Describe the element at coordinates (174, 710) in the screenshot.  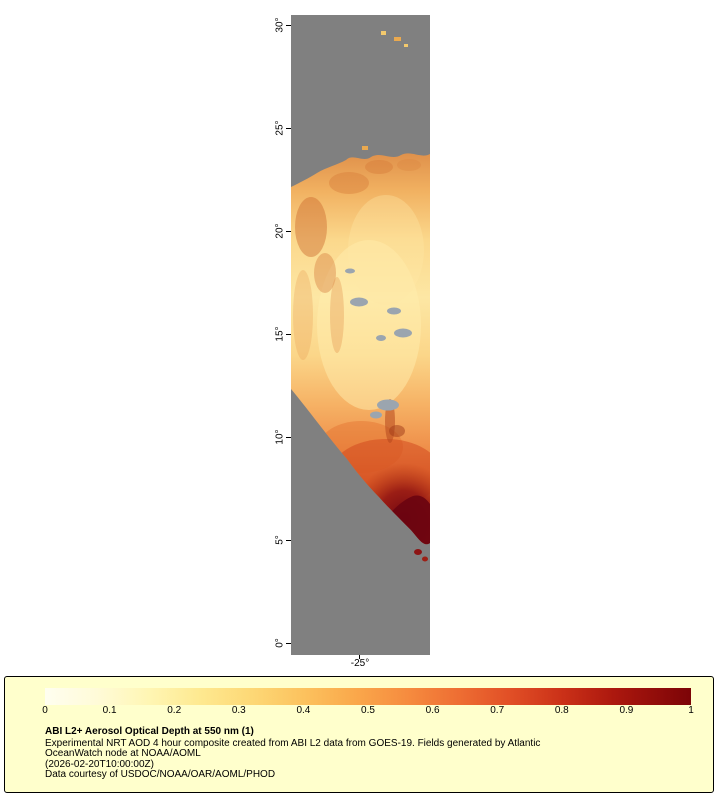
I see `colorbar-tick-label: 0.2` at that location.